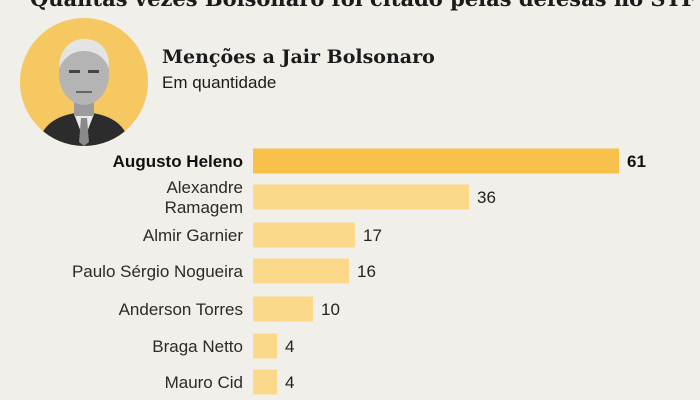 The image size is (700, 400). Describe the element at coordinates (158, 271) in the screenshot. I see `category-label-3: Paulo Sérgio Nogueira` at that location.